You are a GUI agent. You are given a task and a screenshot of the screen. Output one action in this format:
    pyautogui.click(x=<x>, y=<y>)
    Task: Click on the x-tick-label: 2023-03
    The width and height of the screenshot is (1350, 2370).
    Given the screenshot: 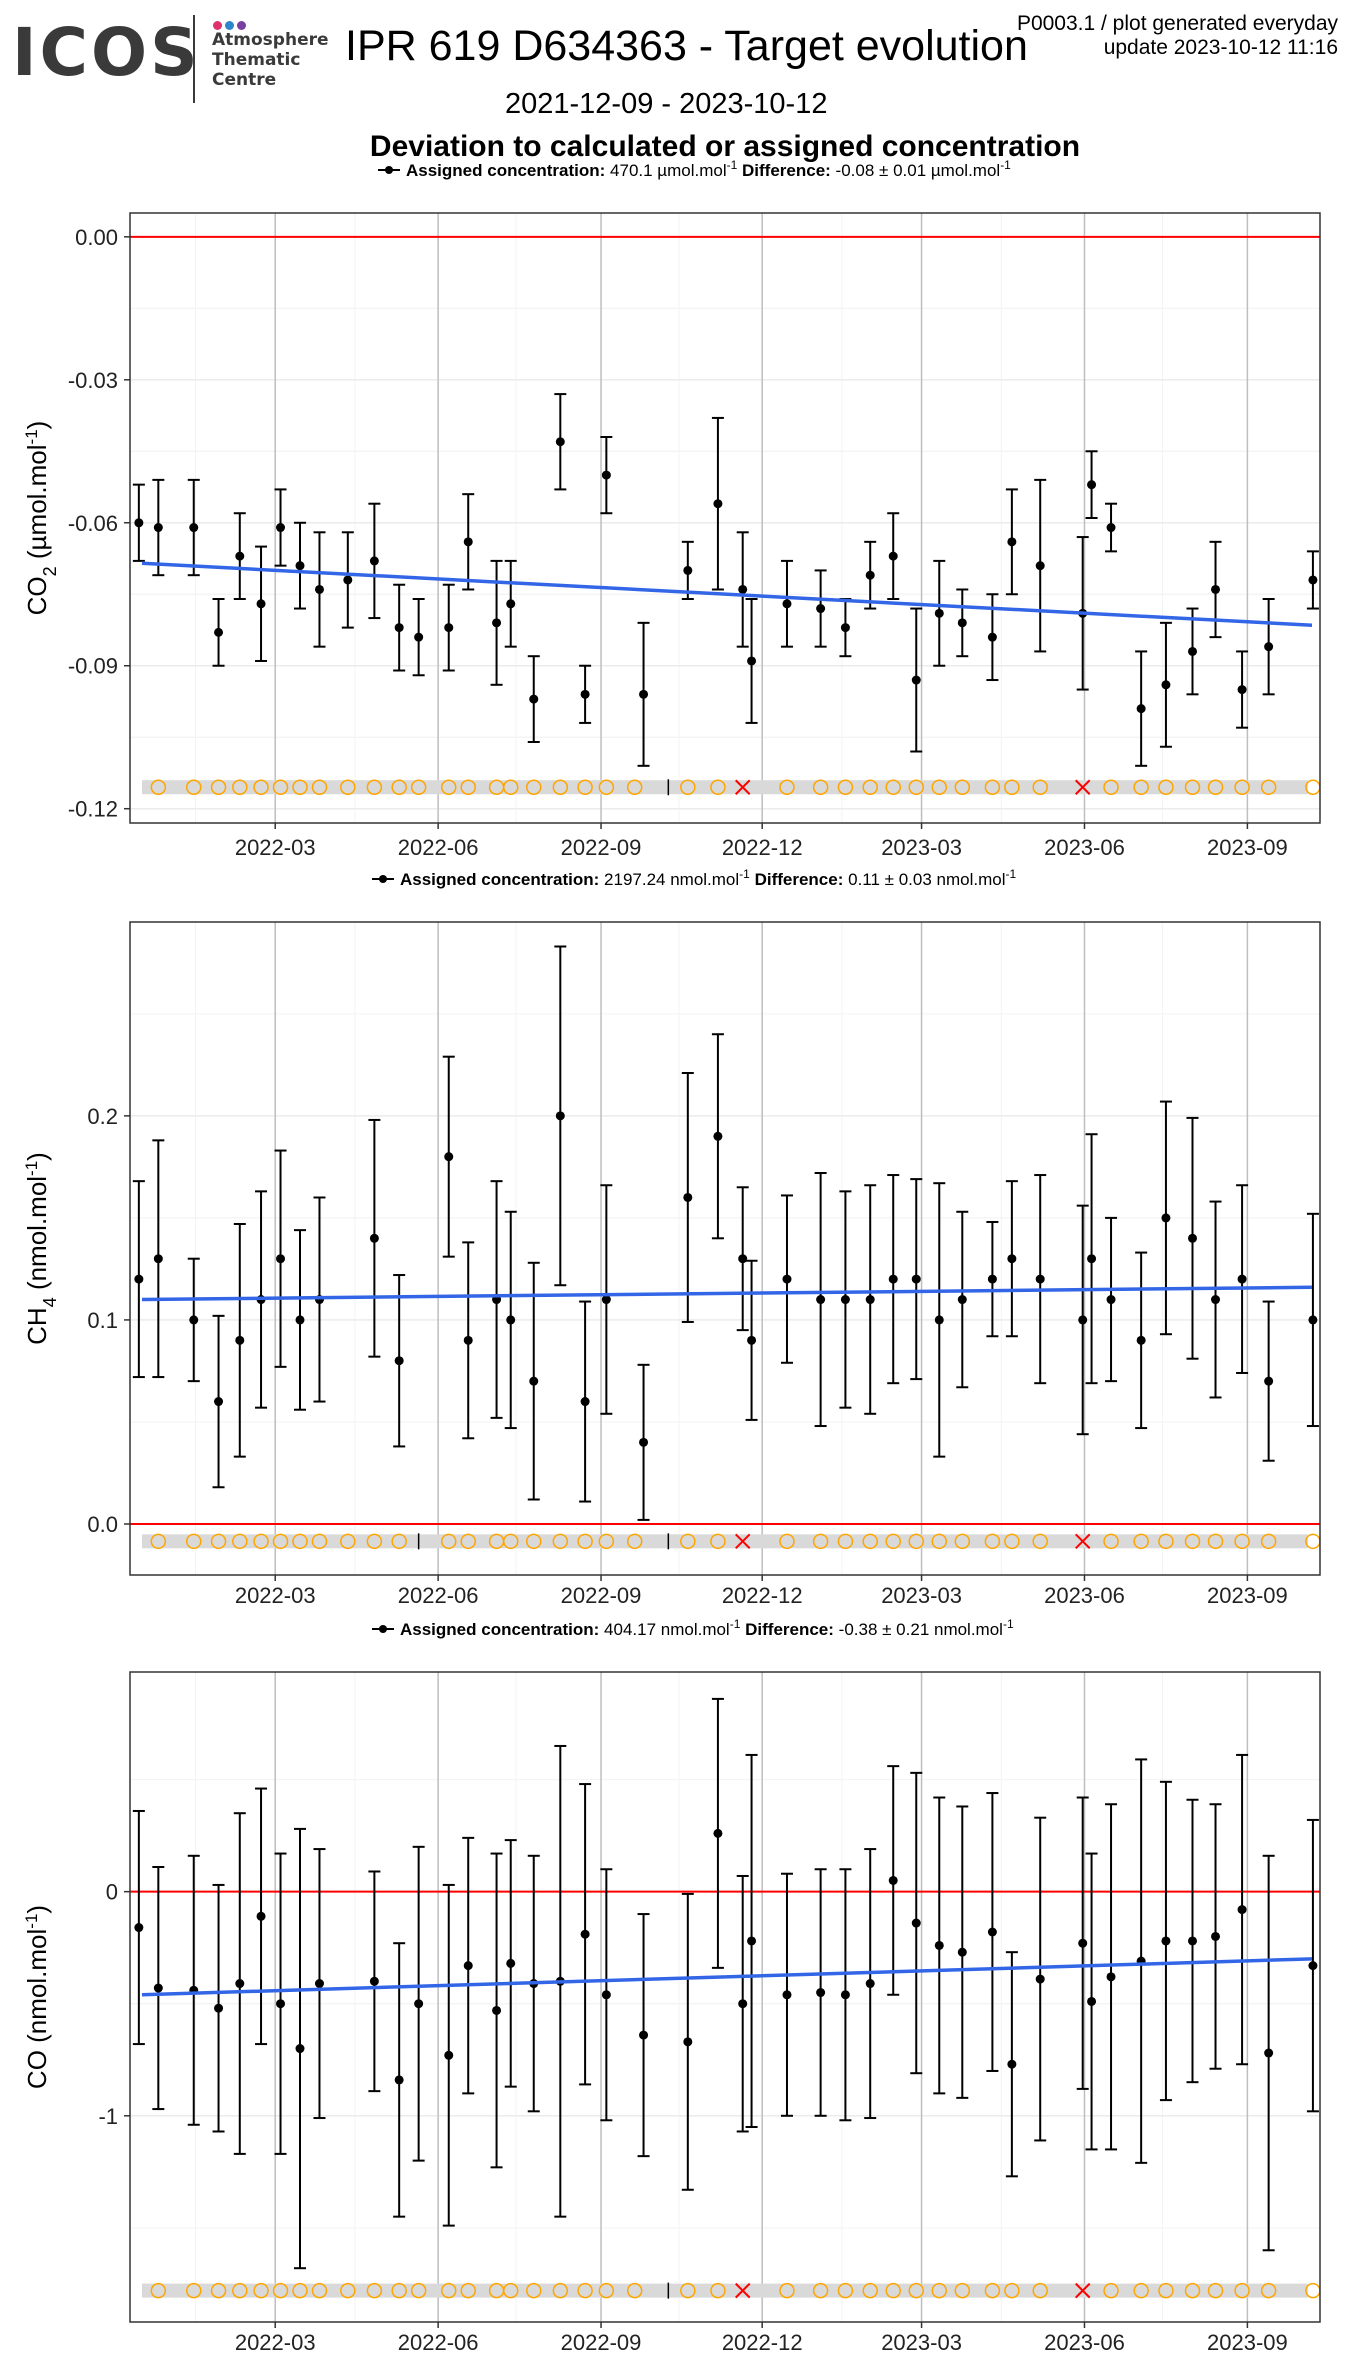 What is the action you would take?
    pyautogui.click(x=921, y=2342)
    